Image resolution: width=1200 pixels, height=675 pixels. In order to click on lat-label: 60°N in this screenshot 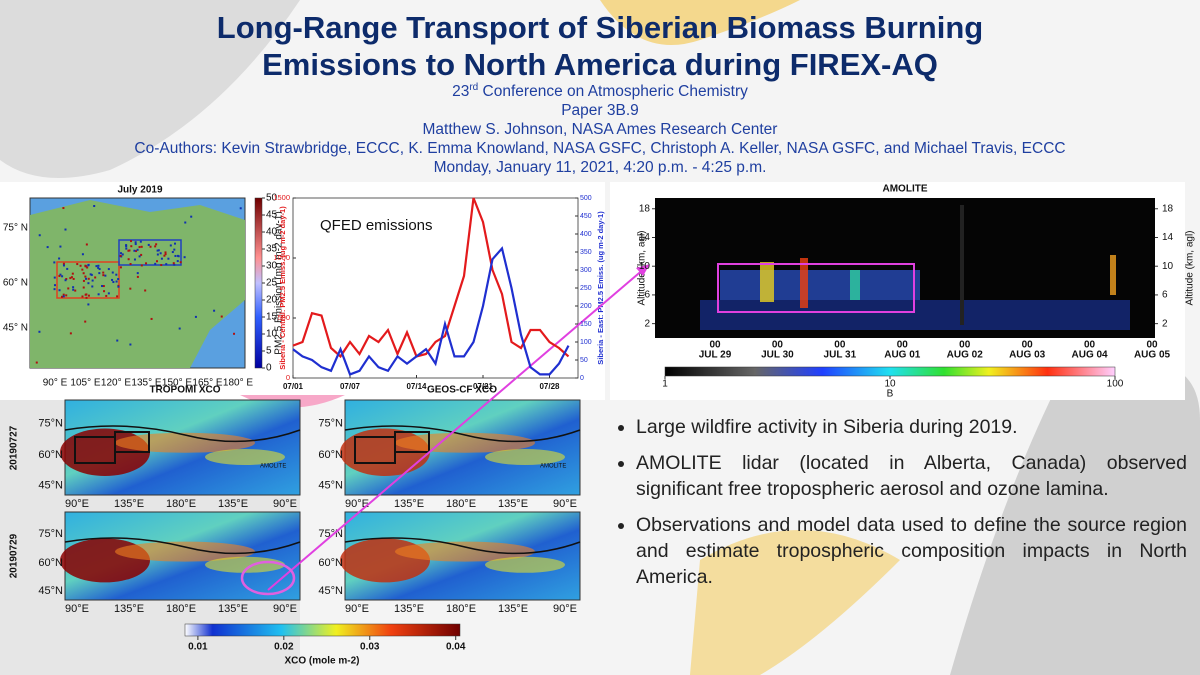, I will do `click(330, 563)`.